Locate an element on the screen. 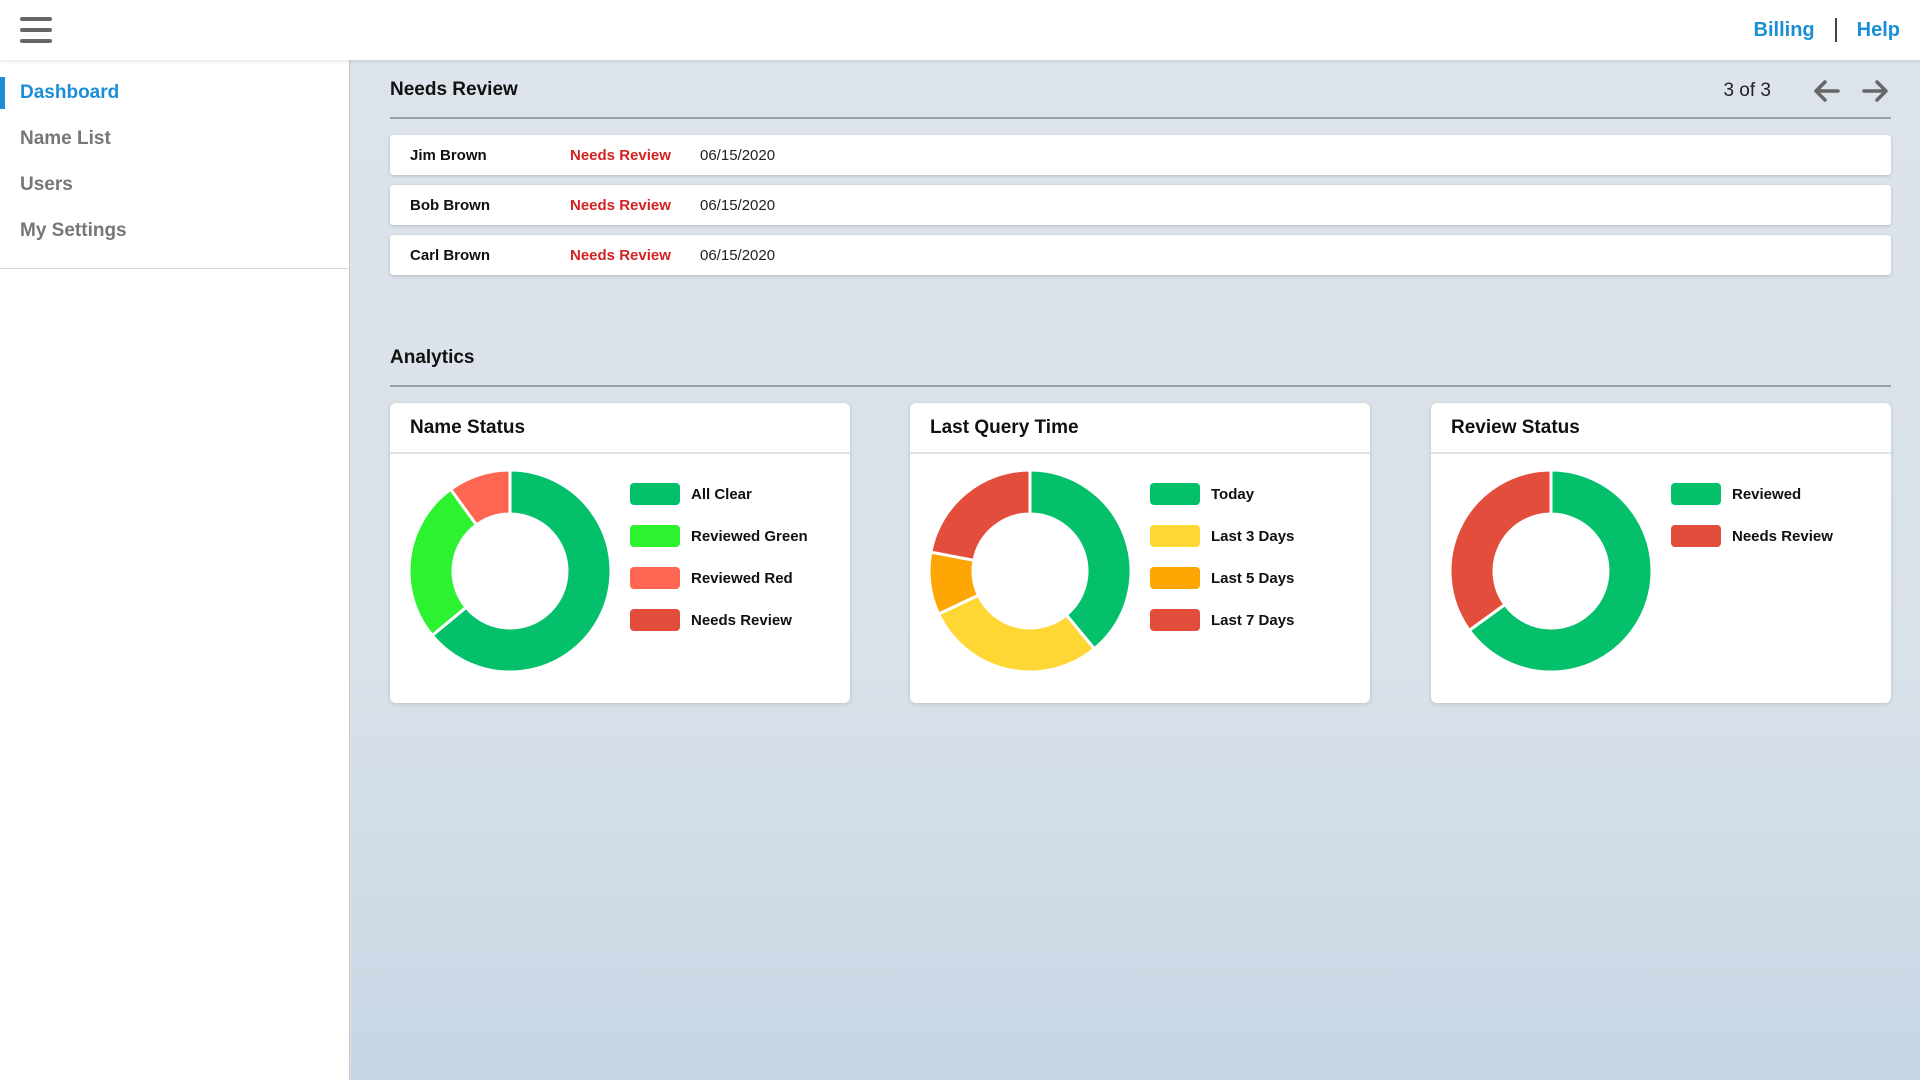  legend-item: Today is located at coordinates (1222, 494).